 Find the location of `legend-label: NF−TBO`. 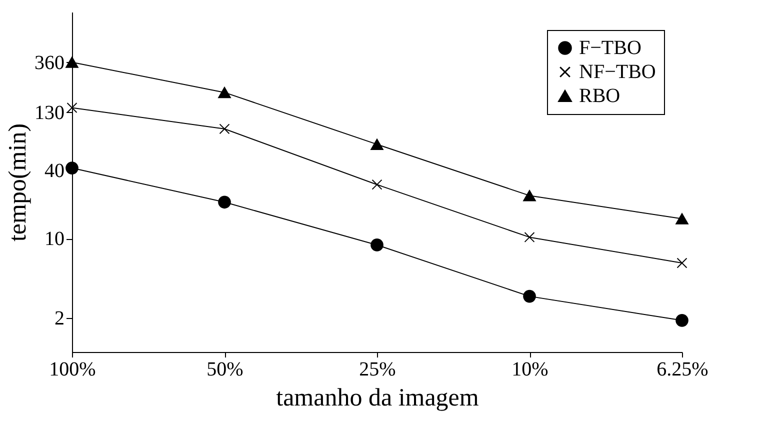

legend-label: NF−TBO is located at coordinates (617, 72).